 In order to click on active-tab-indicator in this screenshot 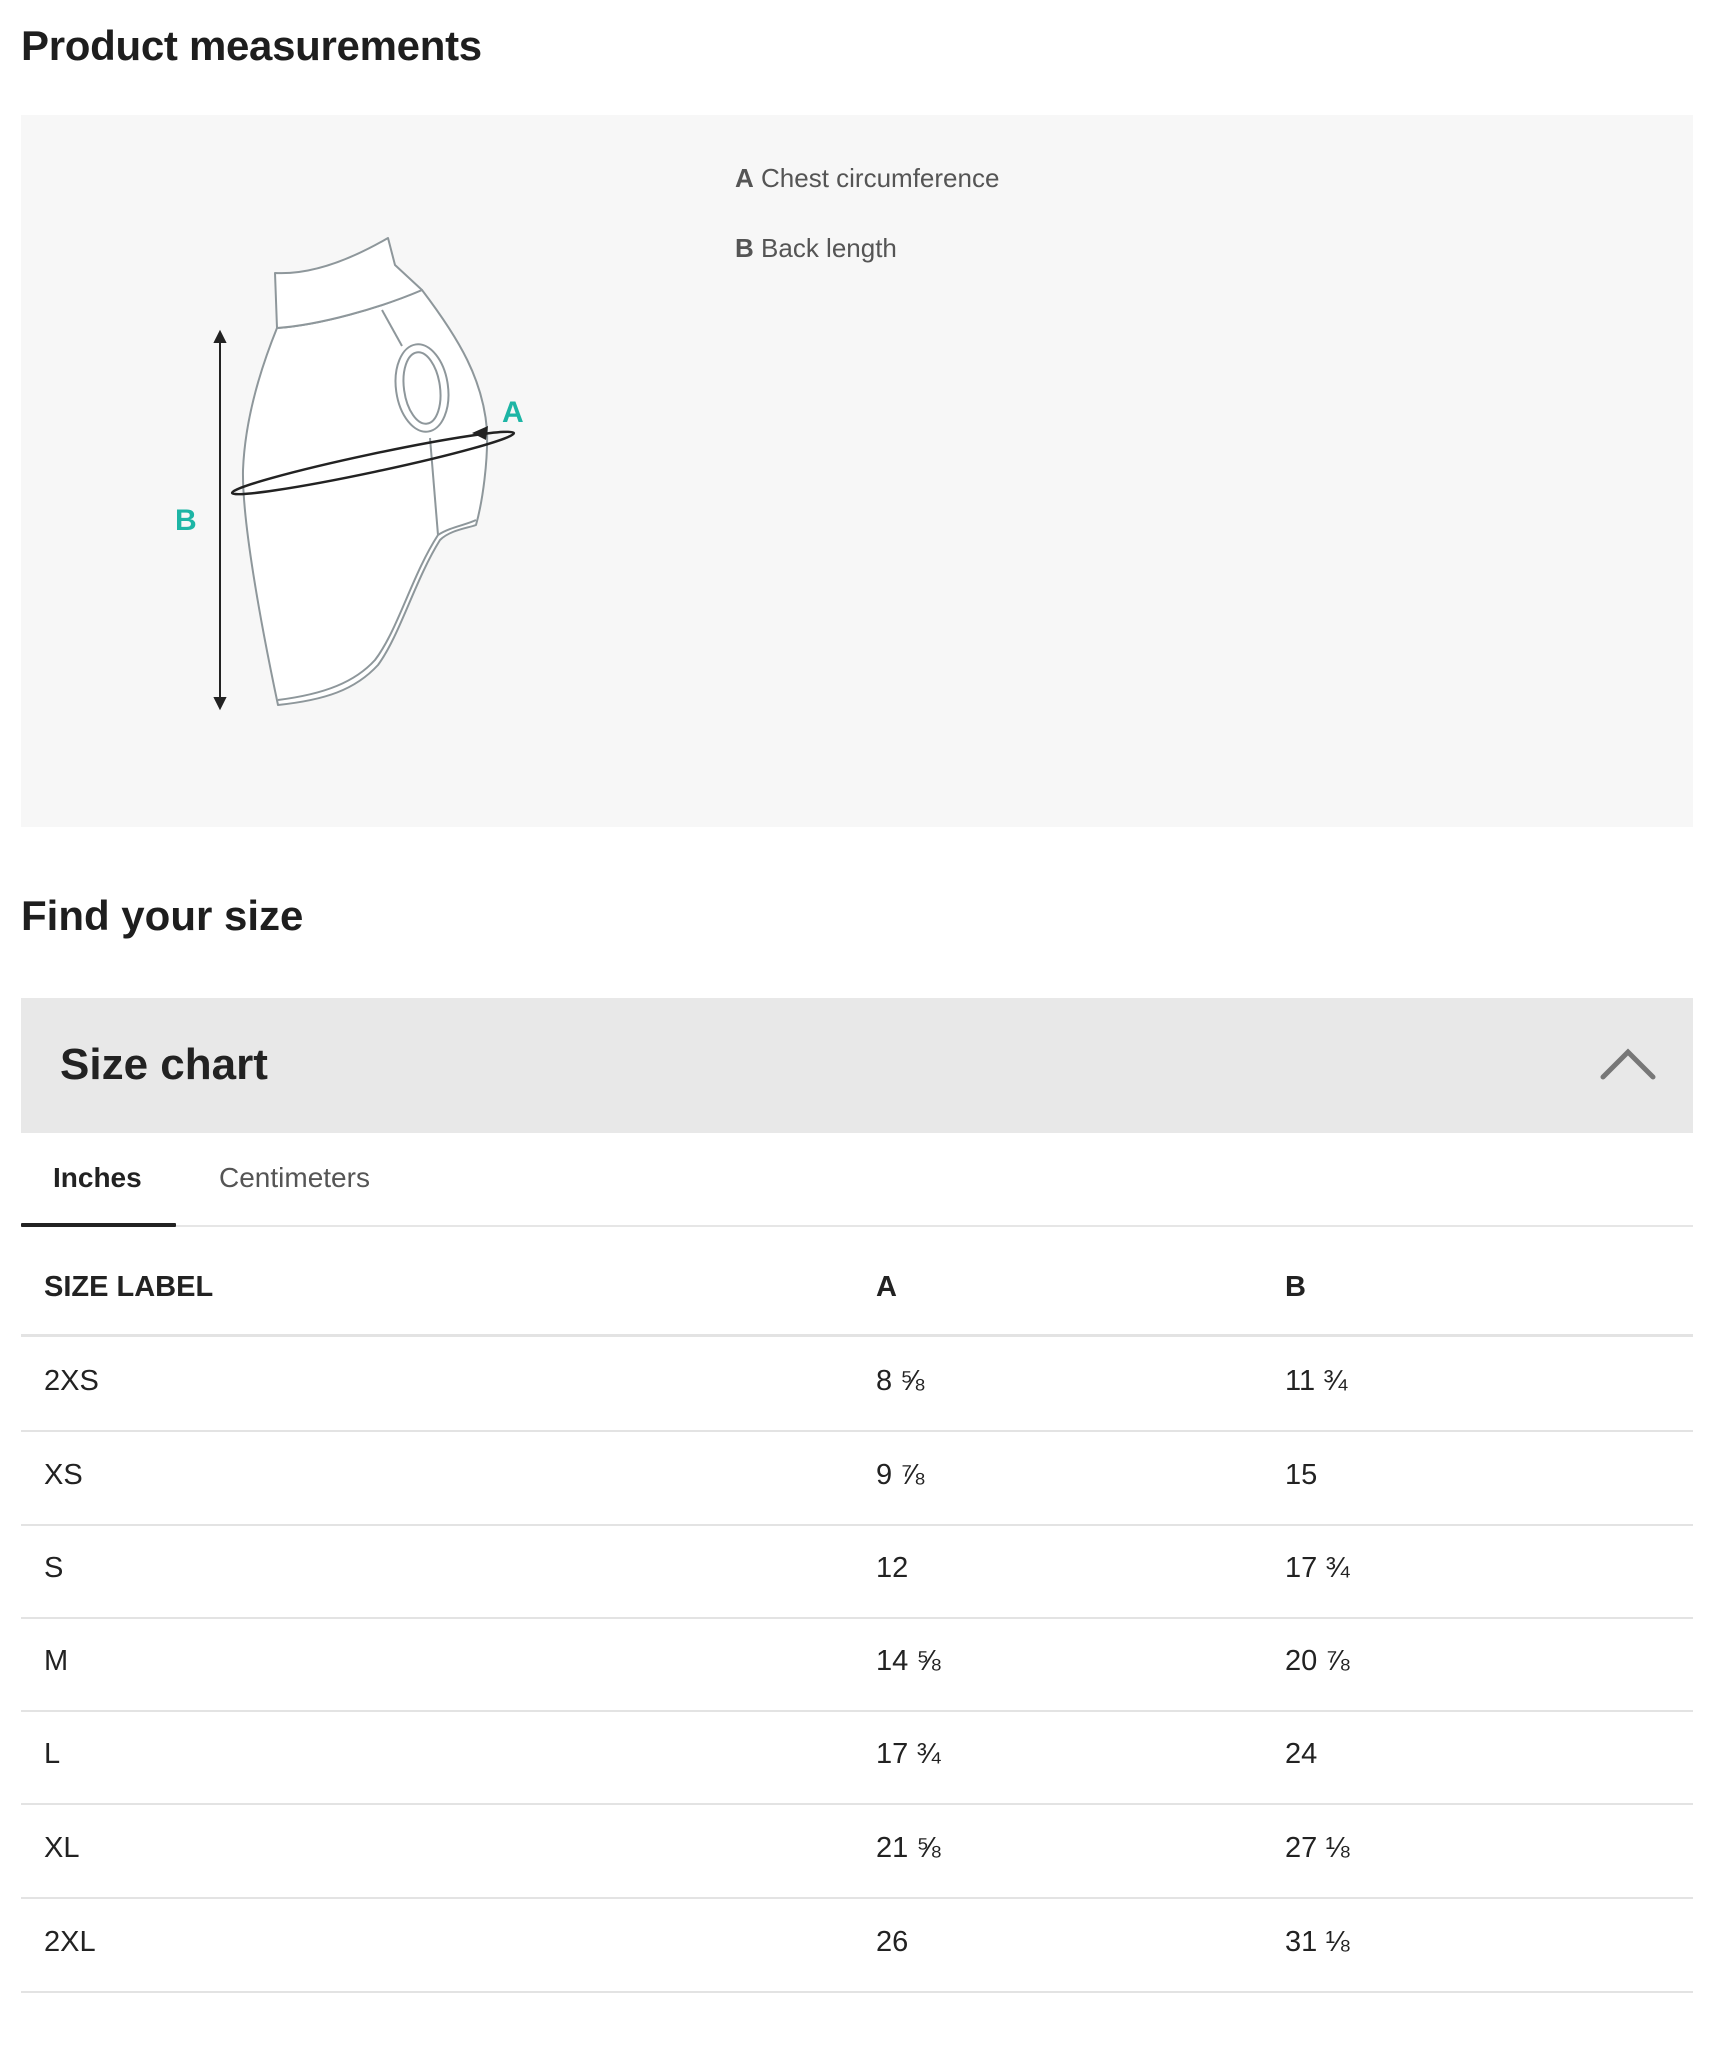, I will do `click(98, 1225)`.